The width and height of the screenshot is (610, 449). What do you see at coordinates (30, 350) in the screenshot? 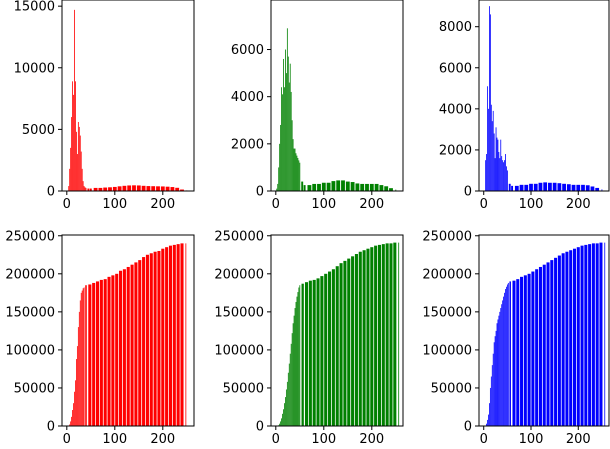
I see `cumulative-red-ytick-label: 100000` at bounding box center [30, 350].